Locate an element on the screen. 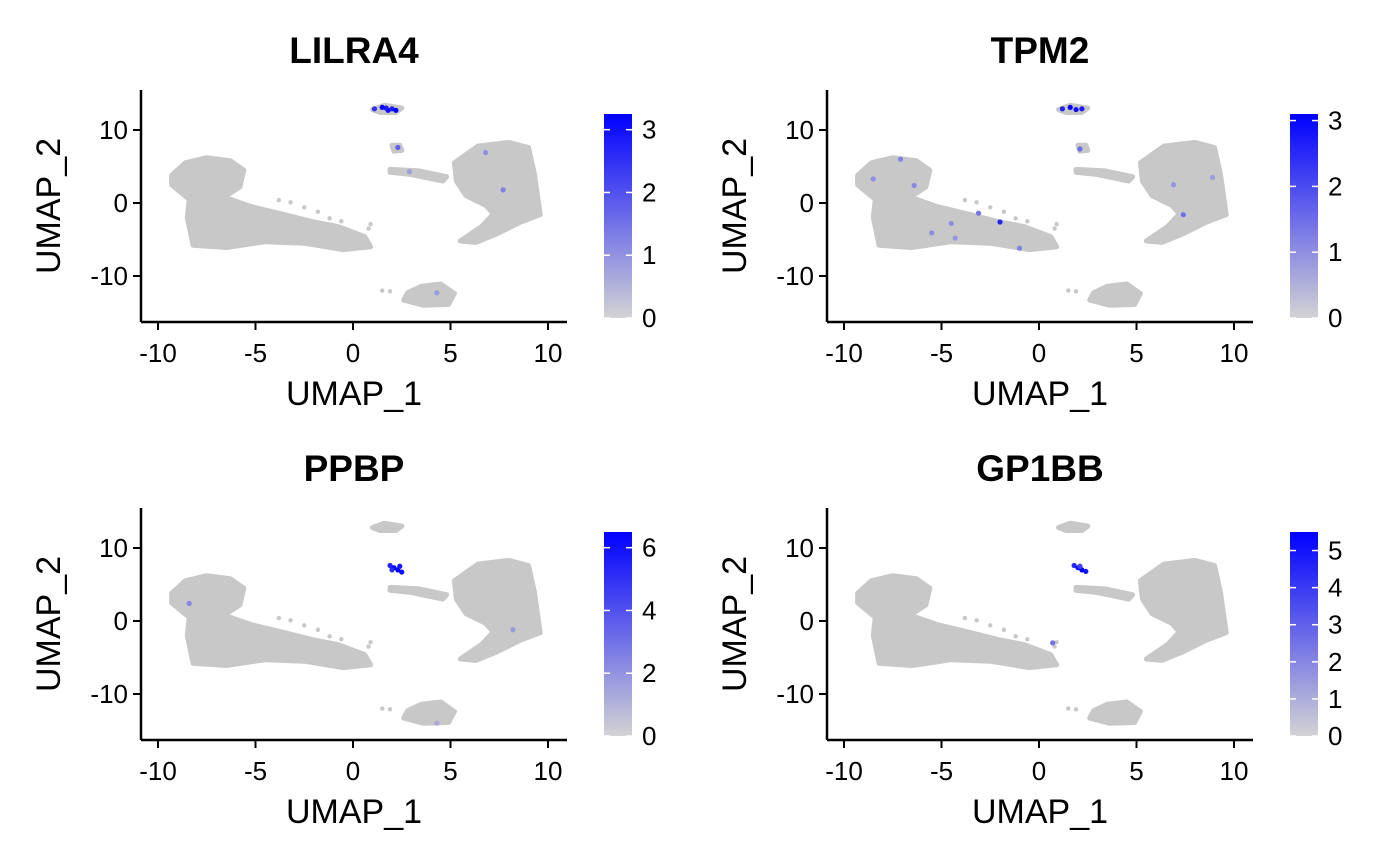  cluster-bottom is located at coordinates (1115, 294).